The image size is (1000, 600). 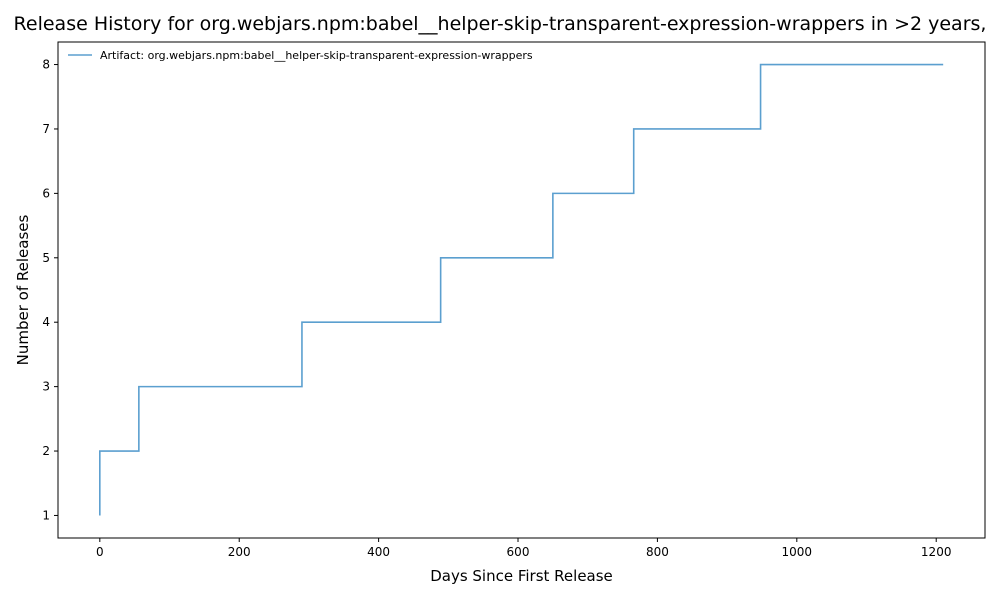 I want to click on y-tick-label: 6, so click(x=46, y=193).